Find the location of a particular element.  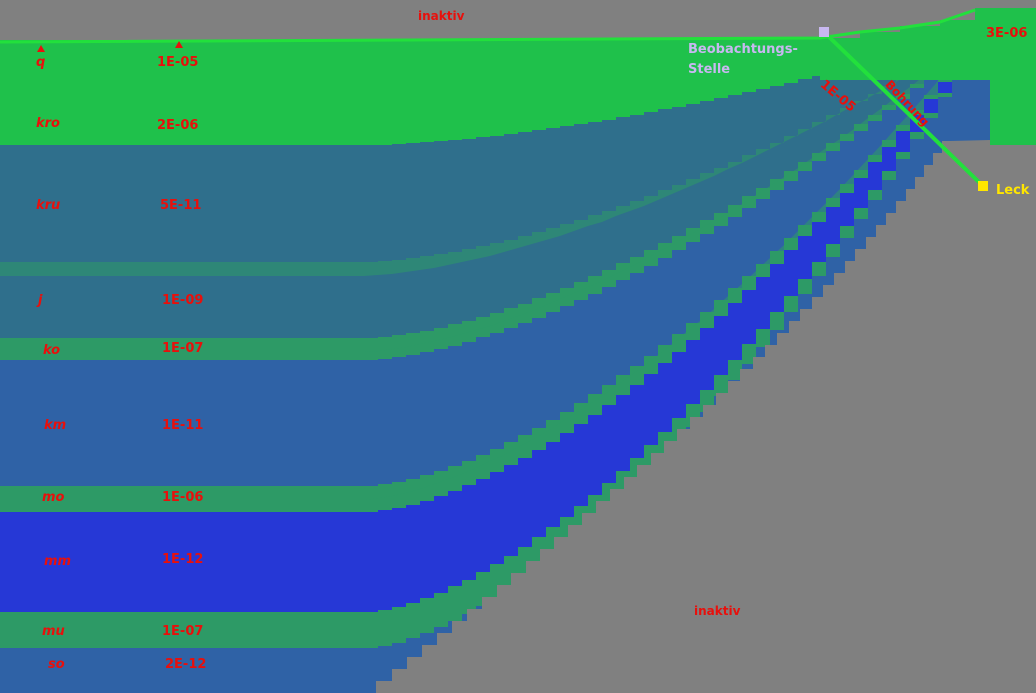

inactive-label-bottom: inaktiv is located at coordinates (717, 611).